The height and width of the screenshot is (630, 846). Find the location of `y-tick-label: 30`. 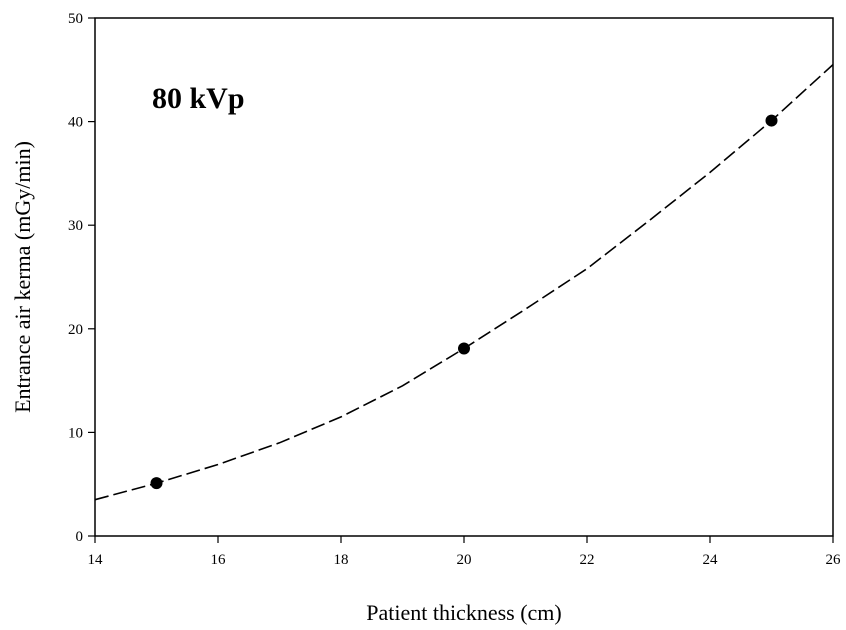

y-tick-label: 30 is located at coordinates (75, 226).